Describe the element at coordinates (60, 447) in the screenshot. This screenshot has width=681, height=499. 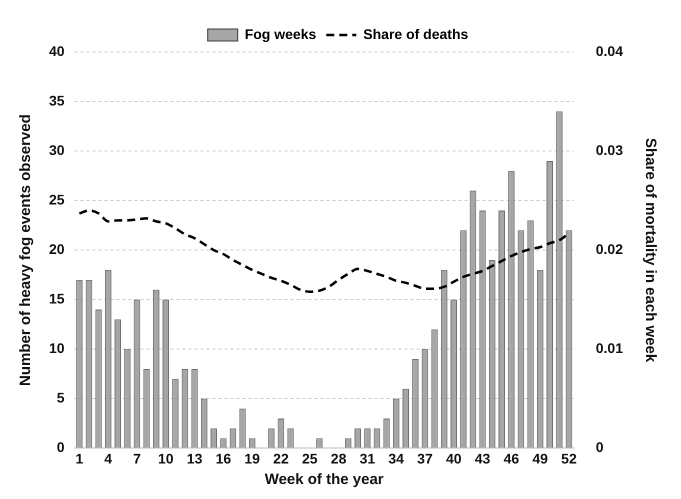
I see `y-tick-label: 0` at that location.